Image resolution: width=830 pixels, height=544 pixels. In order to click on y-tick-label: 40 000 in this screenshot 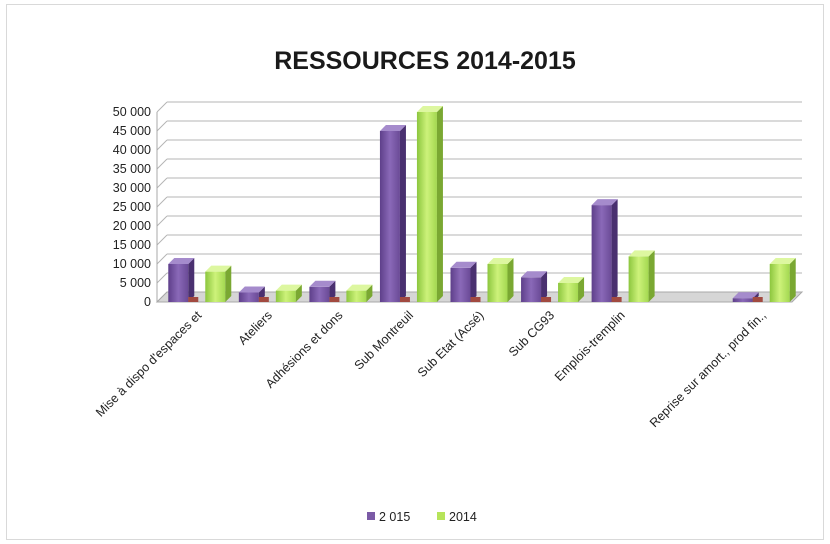, I will do `click(132, 150)`.